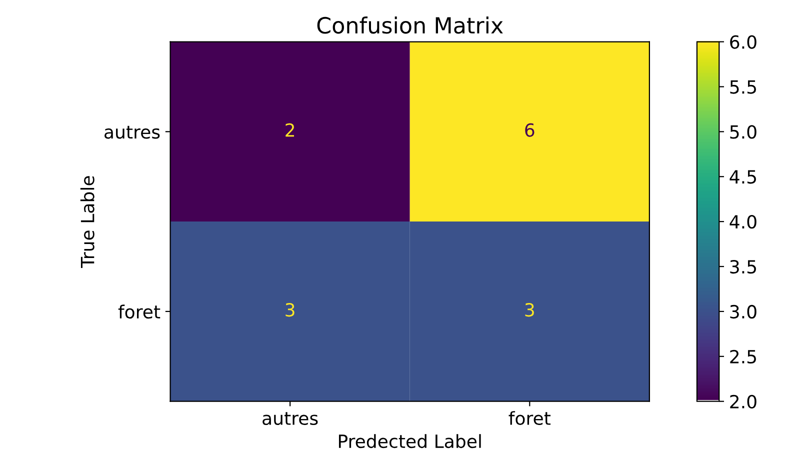 The height and width of the screenshot is (464, 792). What do you see at coordinates (743, 87) in the screenshot?
I see `color-bar-label: 5.5` at bounding box center [743, 87].